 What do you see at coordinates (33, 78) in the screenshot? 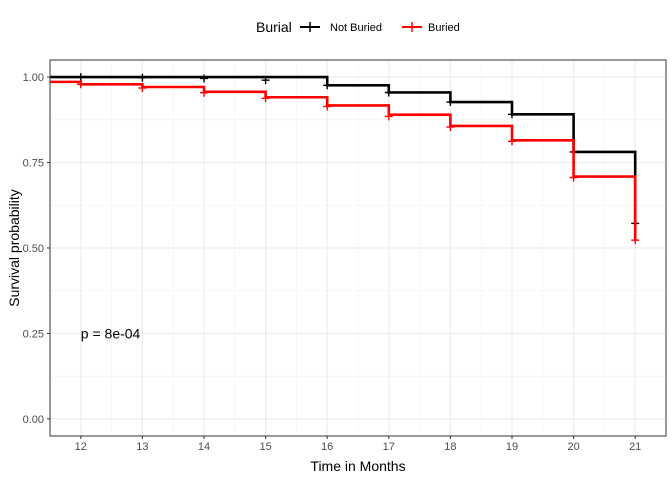
I see `y-tick-label: 1.00` at bounding box center [33, 78].